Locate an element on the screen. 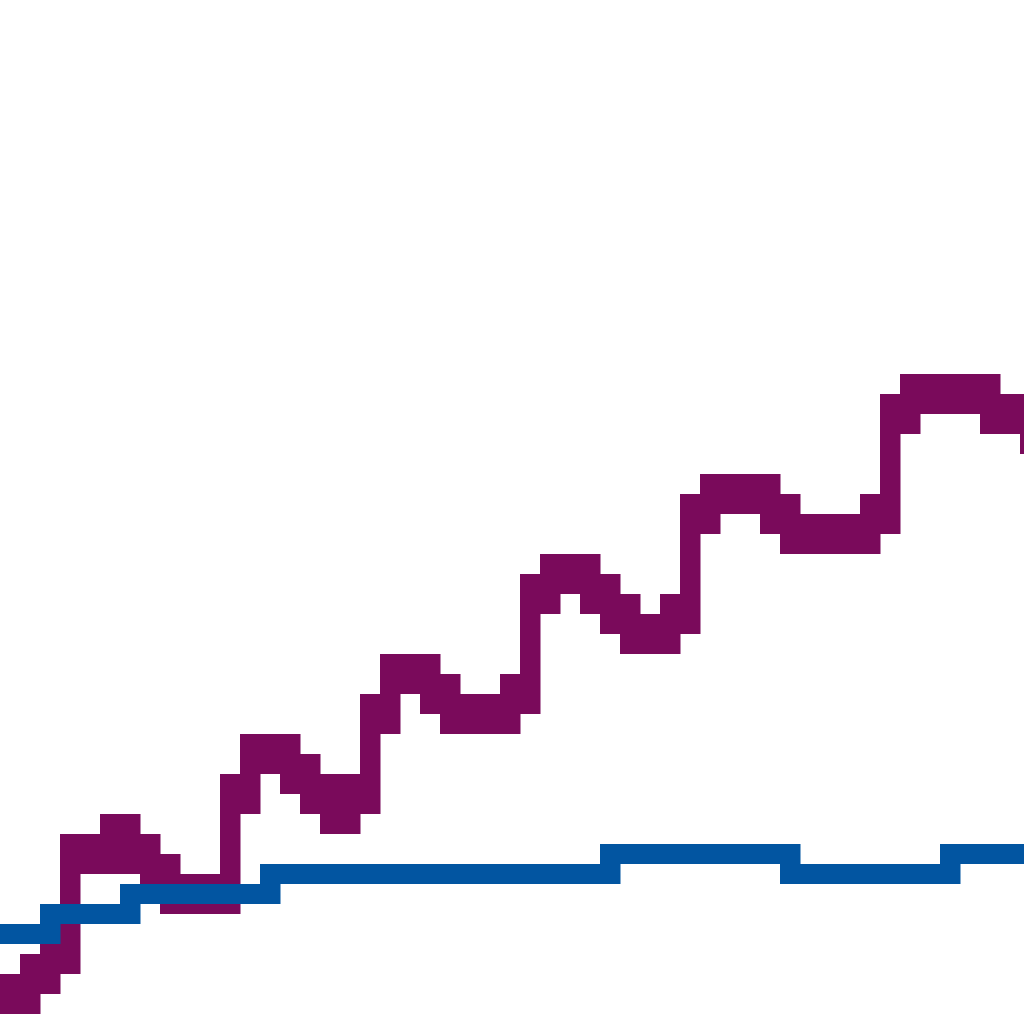 This screenshot has height=1024, width=1024. series-2-line is located at coordinates (512, 894).